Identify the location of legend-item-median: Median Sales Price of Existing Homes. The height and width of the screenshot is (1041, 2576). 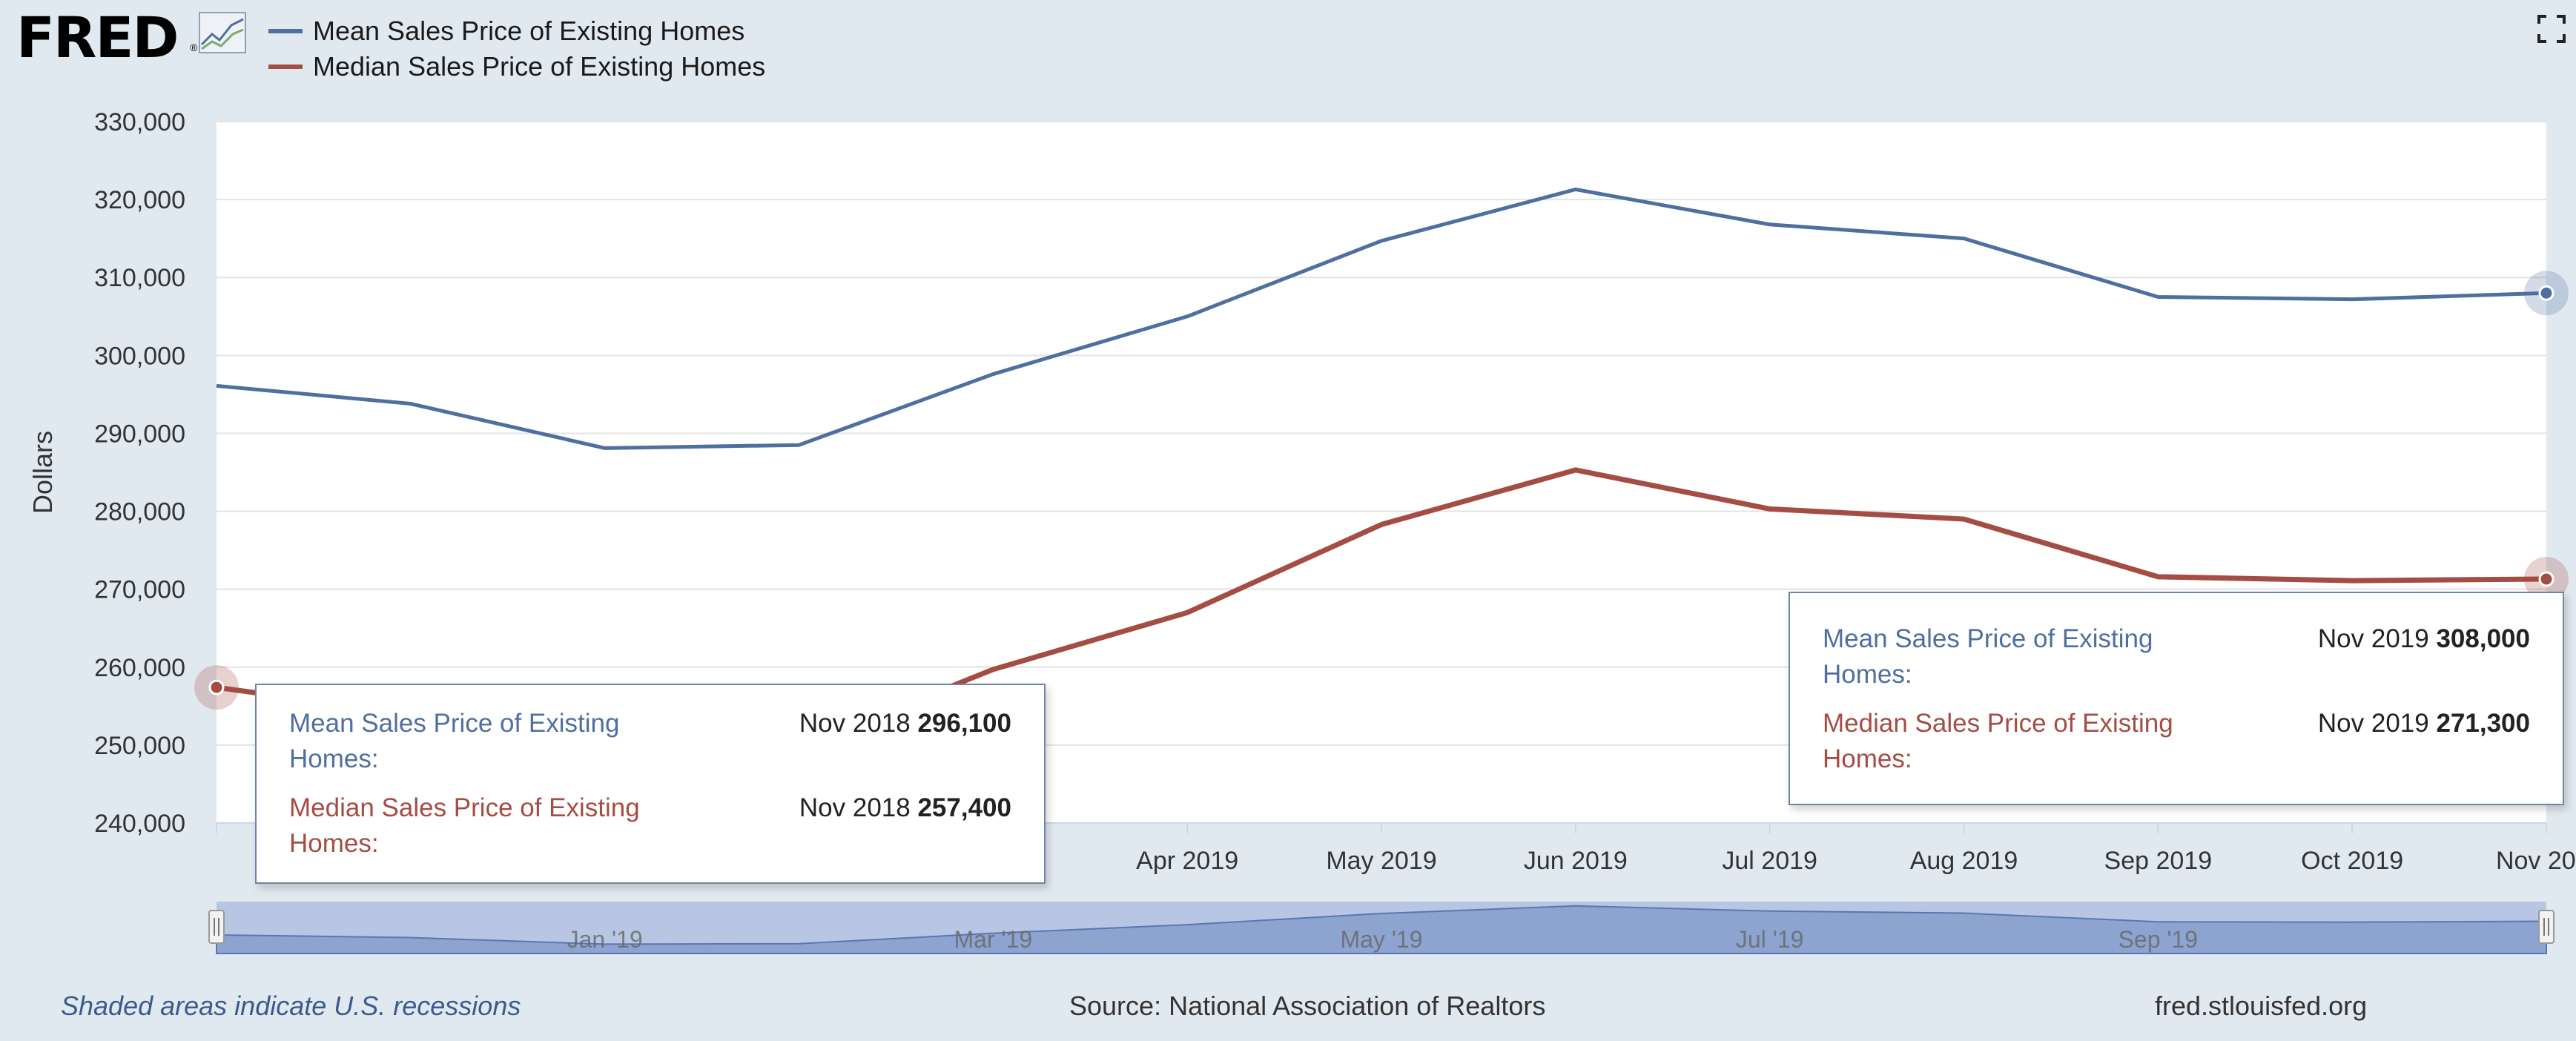
(516, 67).